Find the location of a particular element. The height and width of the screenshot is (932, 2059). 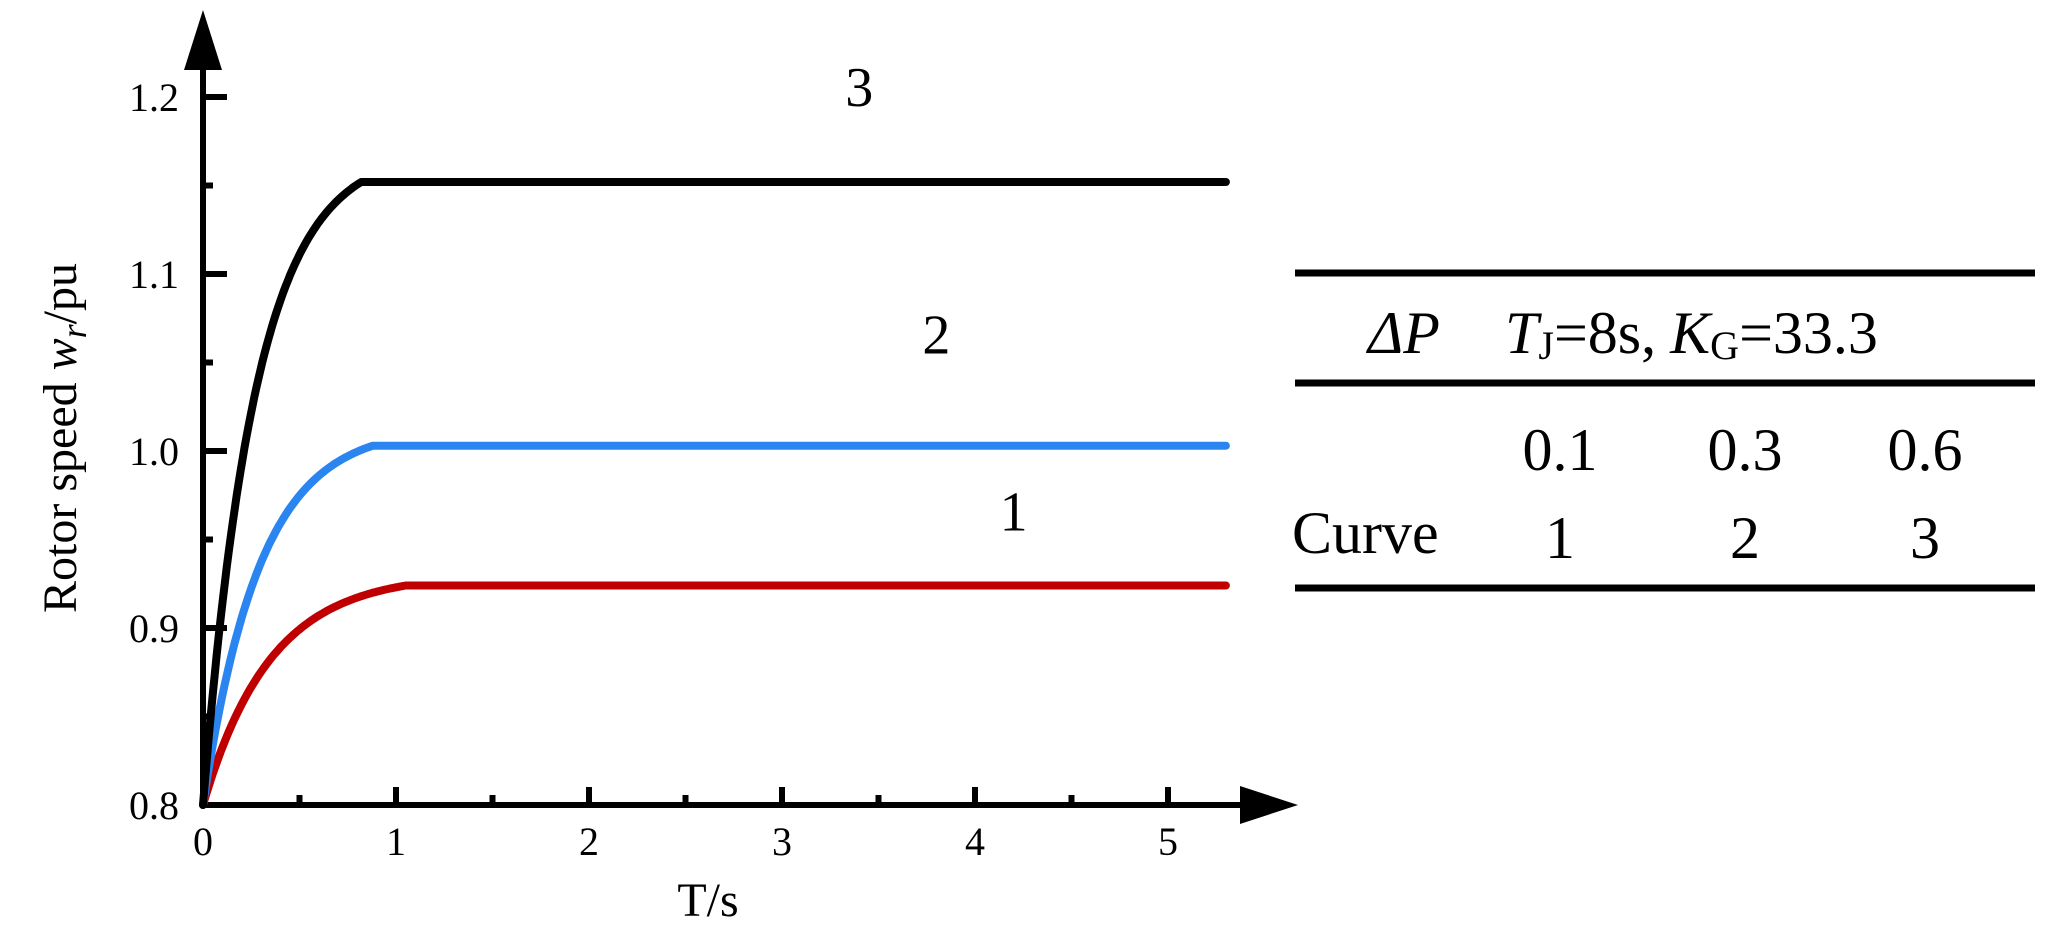

curve-label-2: 2 is located at coordinates (936, 336).